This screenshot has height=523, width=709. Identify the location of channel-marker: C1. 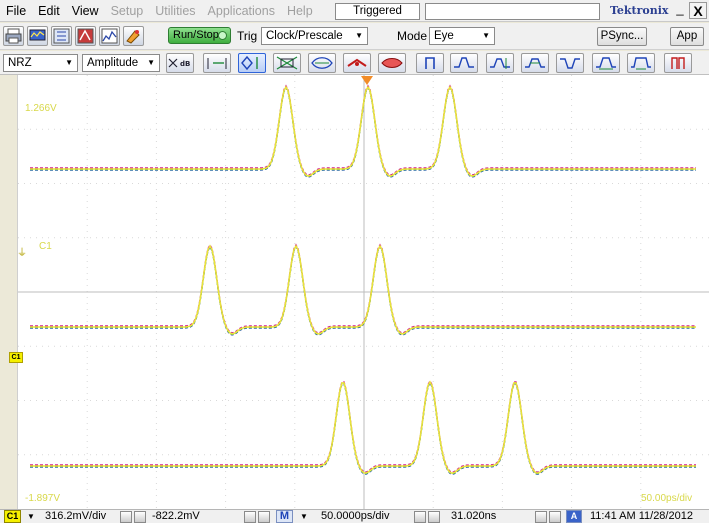
(16, 357).